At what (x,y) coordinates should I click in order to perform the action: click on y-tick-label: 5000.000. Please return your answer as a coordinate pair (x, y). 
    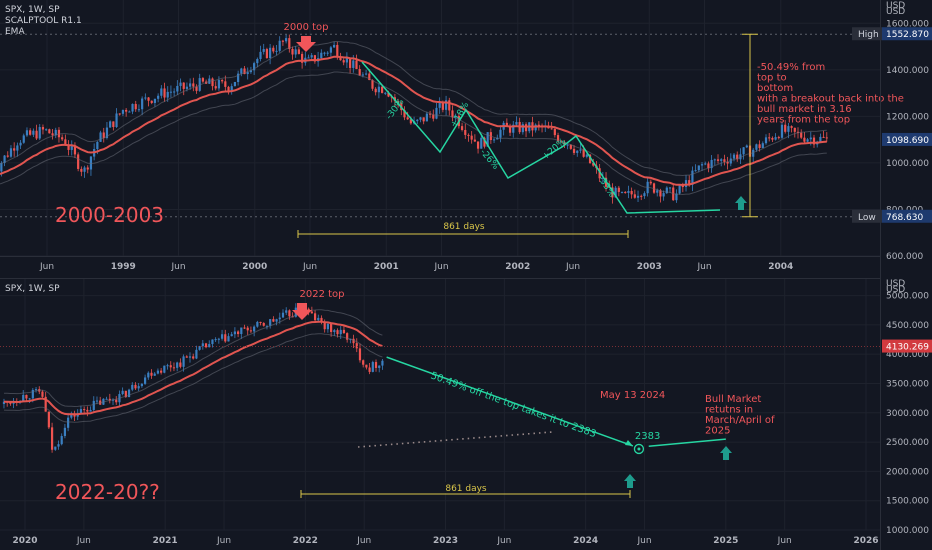
    Looking at the image, I should click on (907, 297).